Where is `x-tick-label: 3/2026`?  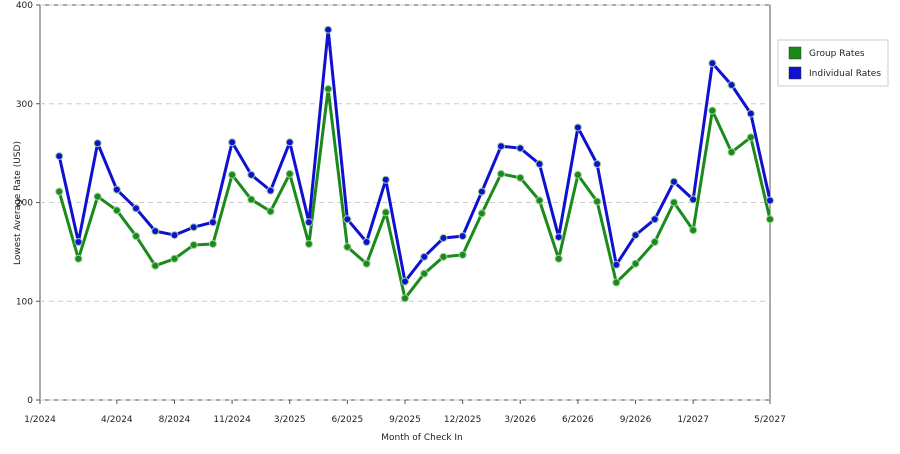 x-tick-label: 3/2026 is located at coordinates (520, 420).